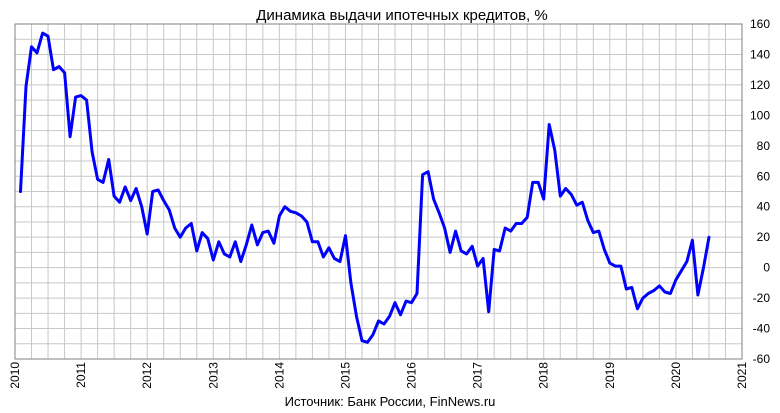 The height and width of the screenshot is (413, 780). I want to click on x-tick-label: 2020, so click(676, 375).